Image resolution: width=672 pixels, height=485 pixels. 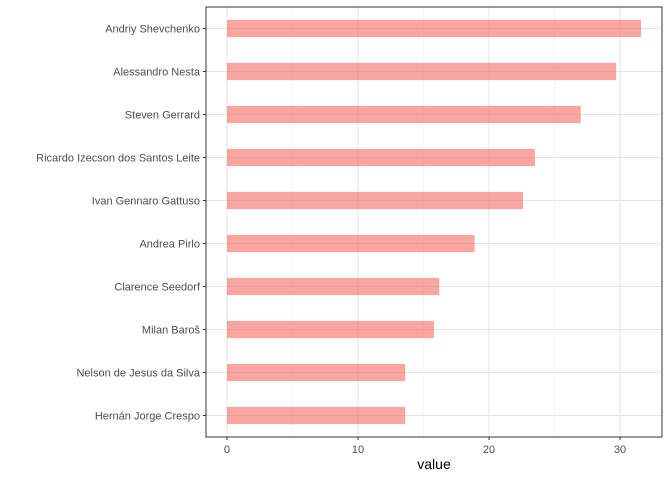 What do you see at coordinates (169, 245) in the screenshot?
I see `y-tick-label: Andrea Pirlo` at bounding box center [169, 245].